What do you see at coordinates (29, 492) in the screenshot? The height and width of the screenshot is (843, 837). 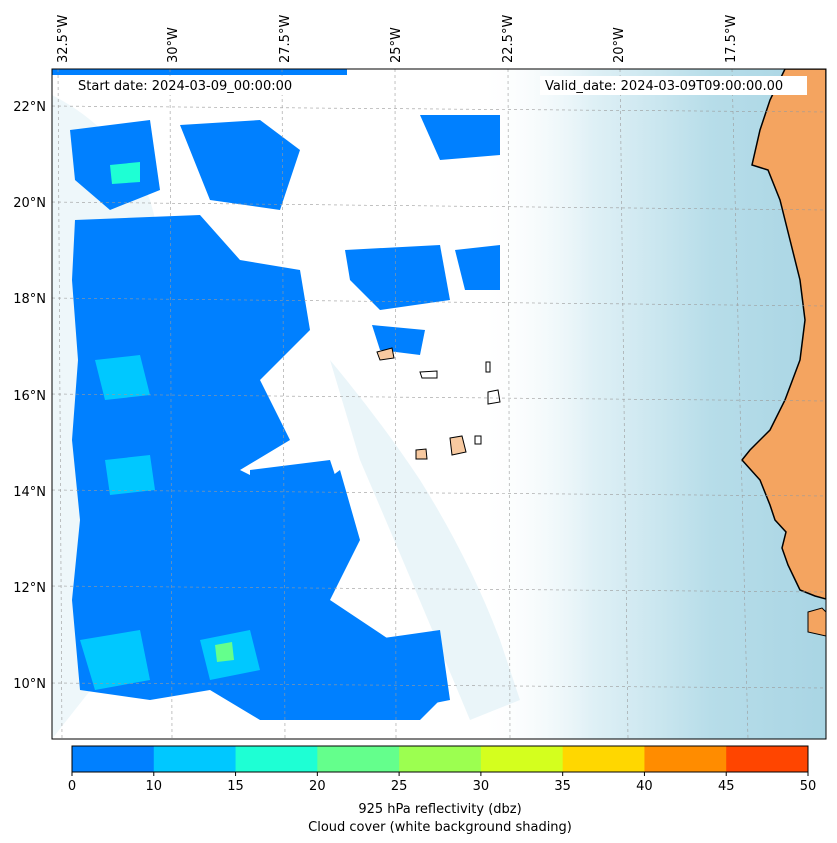 I see `lat-tick-label: 14°N` at bounding box center [29, 492].